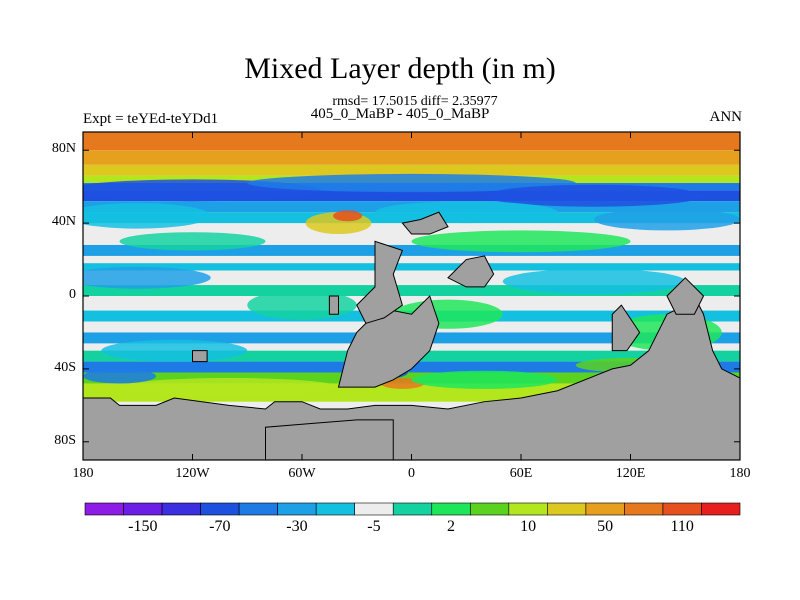 The height and width of the screenshot is (600, 800). I want to click on x-tick-label: 60W, so click(302, 473).